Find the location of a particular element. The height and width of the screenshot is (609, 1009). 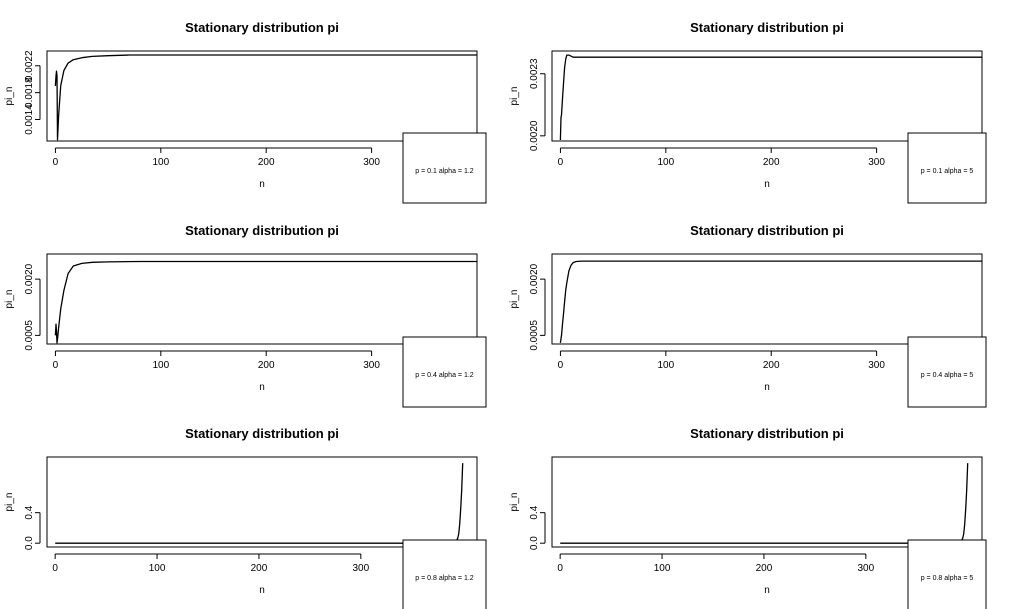

legend-text: p = 0.4 alpha = 1.2 is located at coordinates (444, 375).